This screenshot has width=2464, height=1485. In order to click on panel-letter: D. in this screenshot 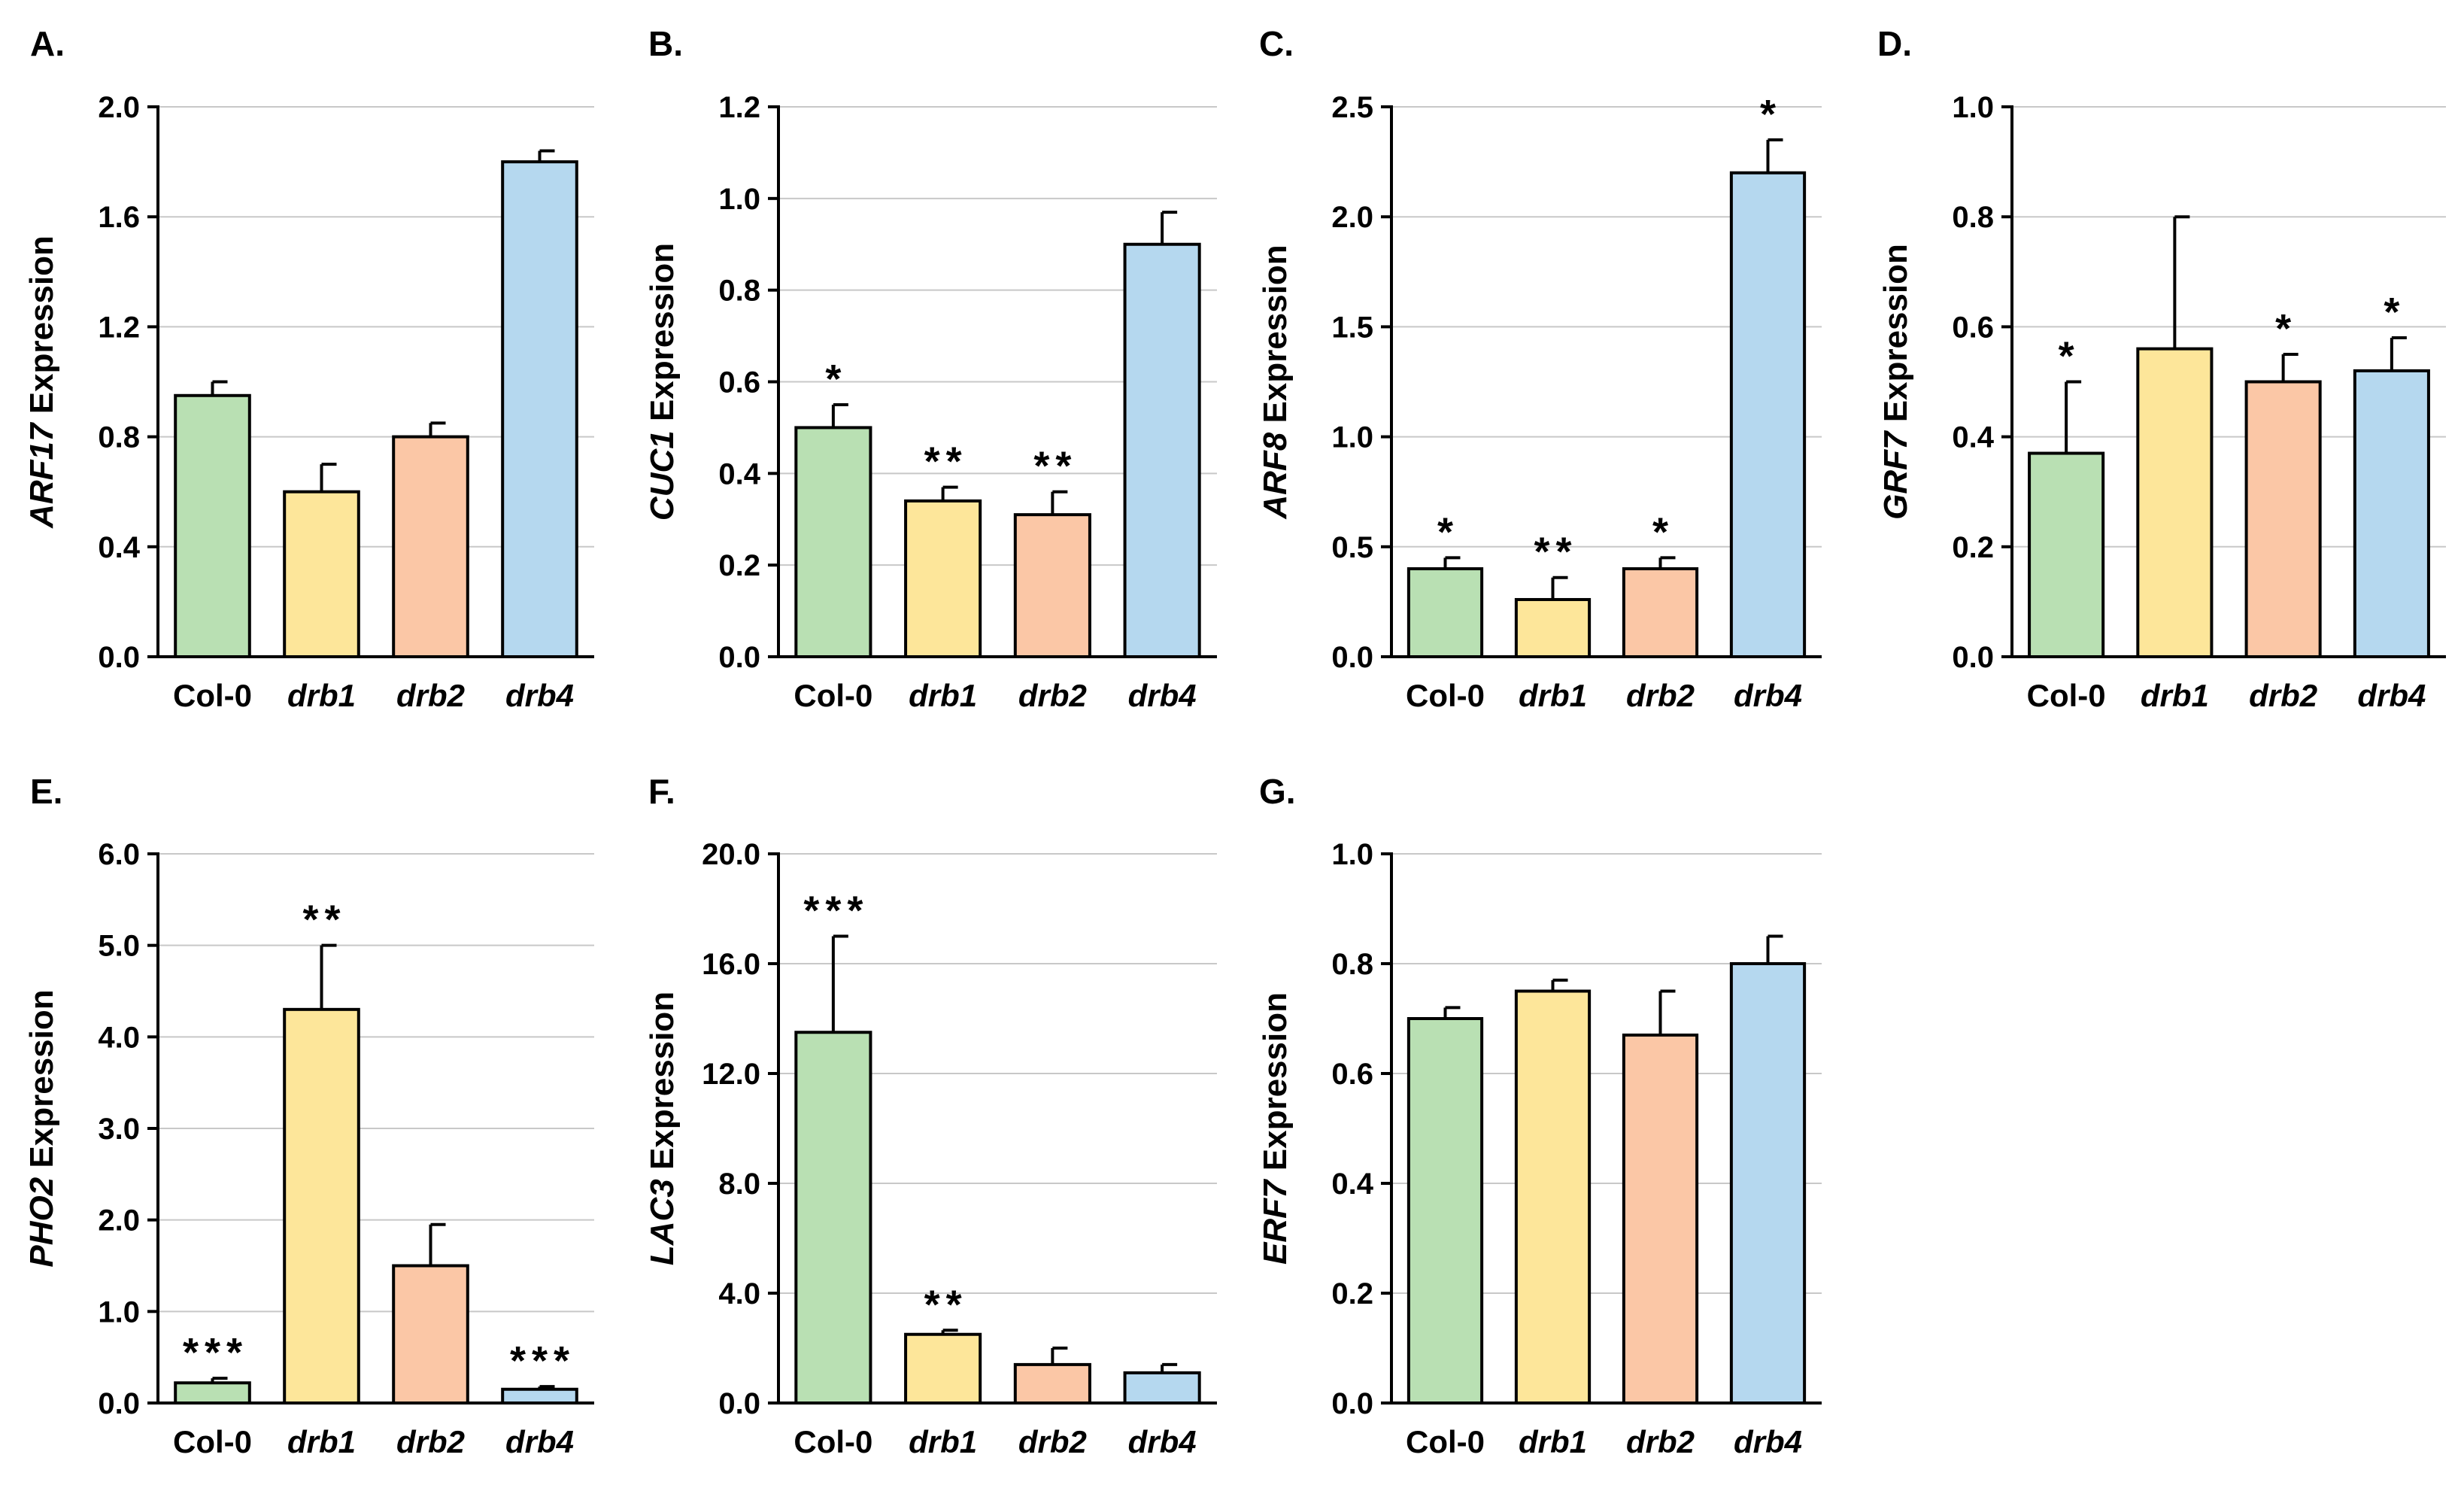, I will do `click(1894, 43)`.